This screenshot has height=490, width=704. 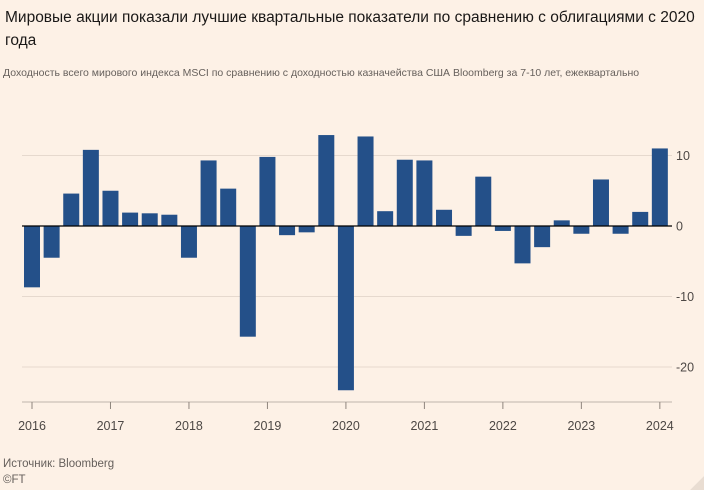 What do you see at coordinates (189, 426) in the screenshot?
I see `x-tick-label: 2018` at bounding box center [189, 426].